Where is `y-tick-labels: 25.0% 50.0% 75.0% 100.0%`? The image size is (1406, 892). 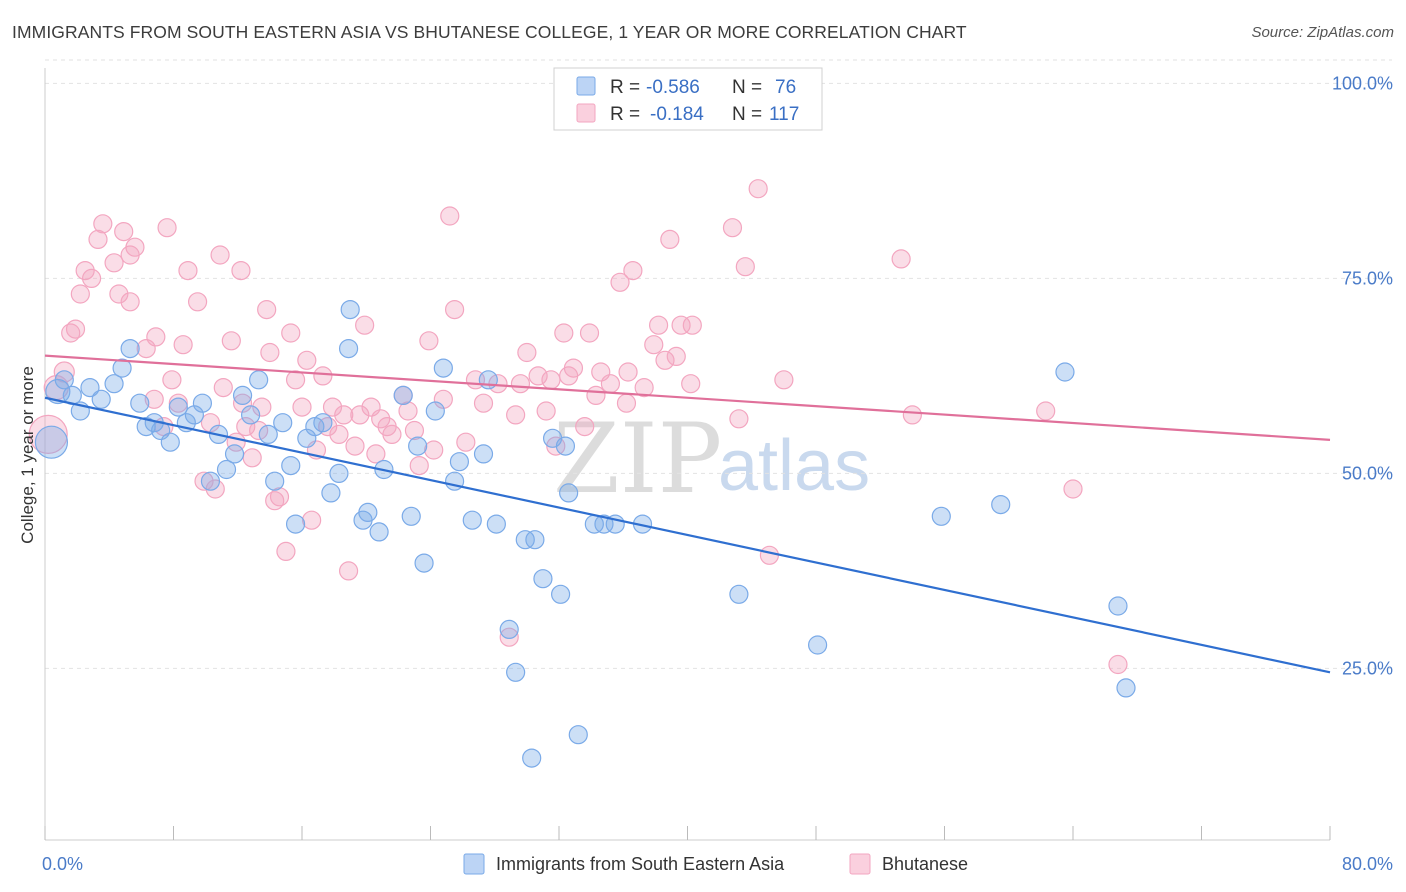 y-tick-labels: 25.0% 50.0% 75.0% 100.0% is located at coordinates (1362, 375).